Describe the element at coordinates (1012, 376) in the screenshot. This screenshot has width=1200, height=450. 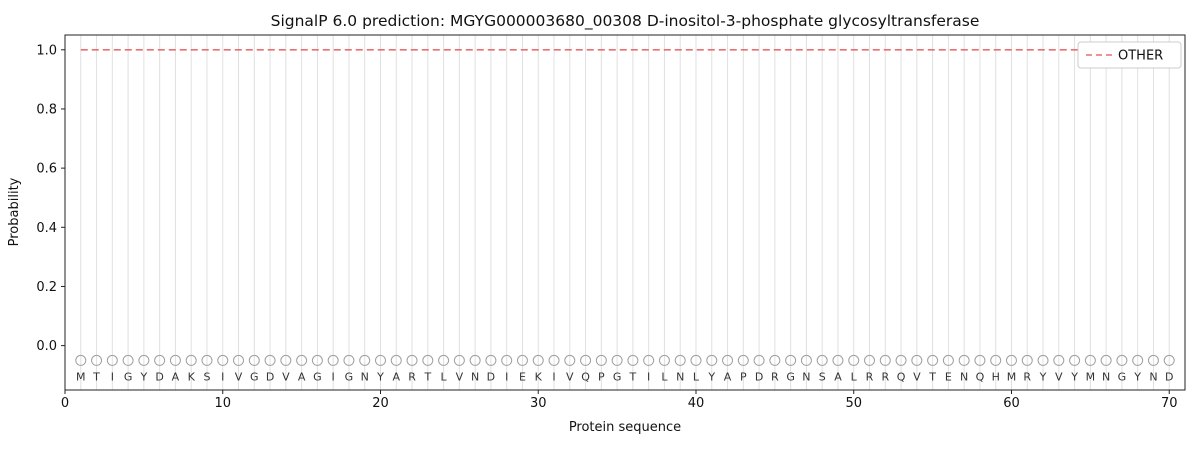
I see `residue-letter: M` at that location.